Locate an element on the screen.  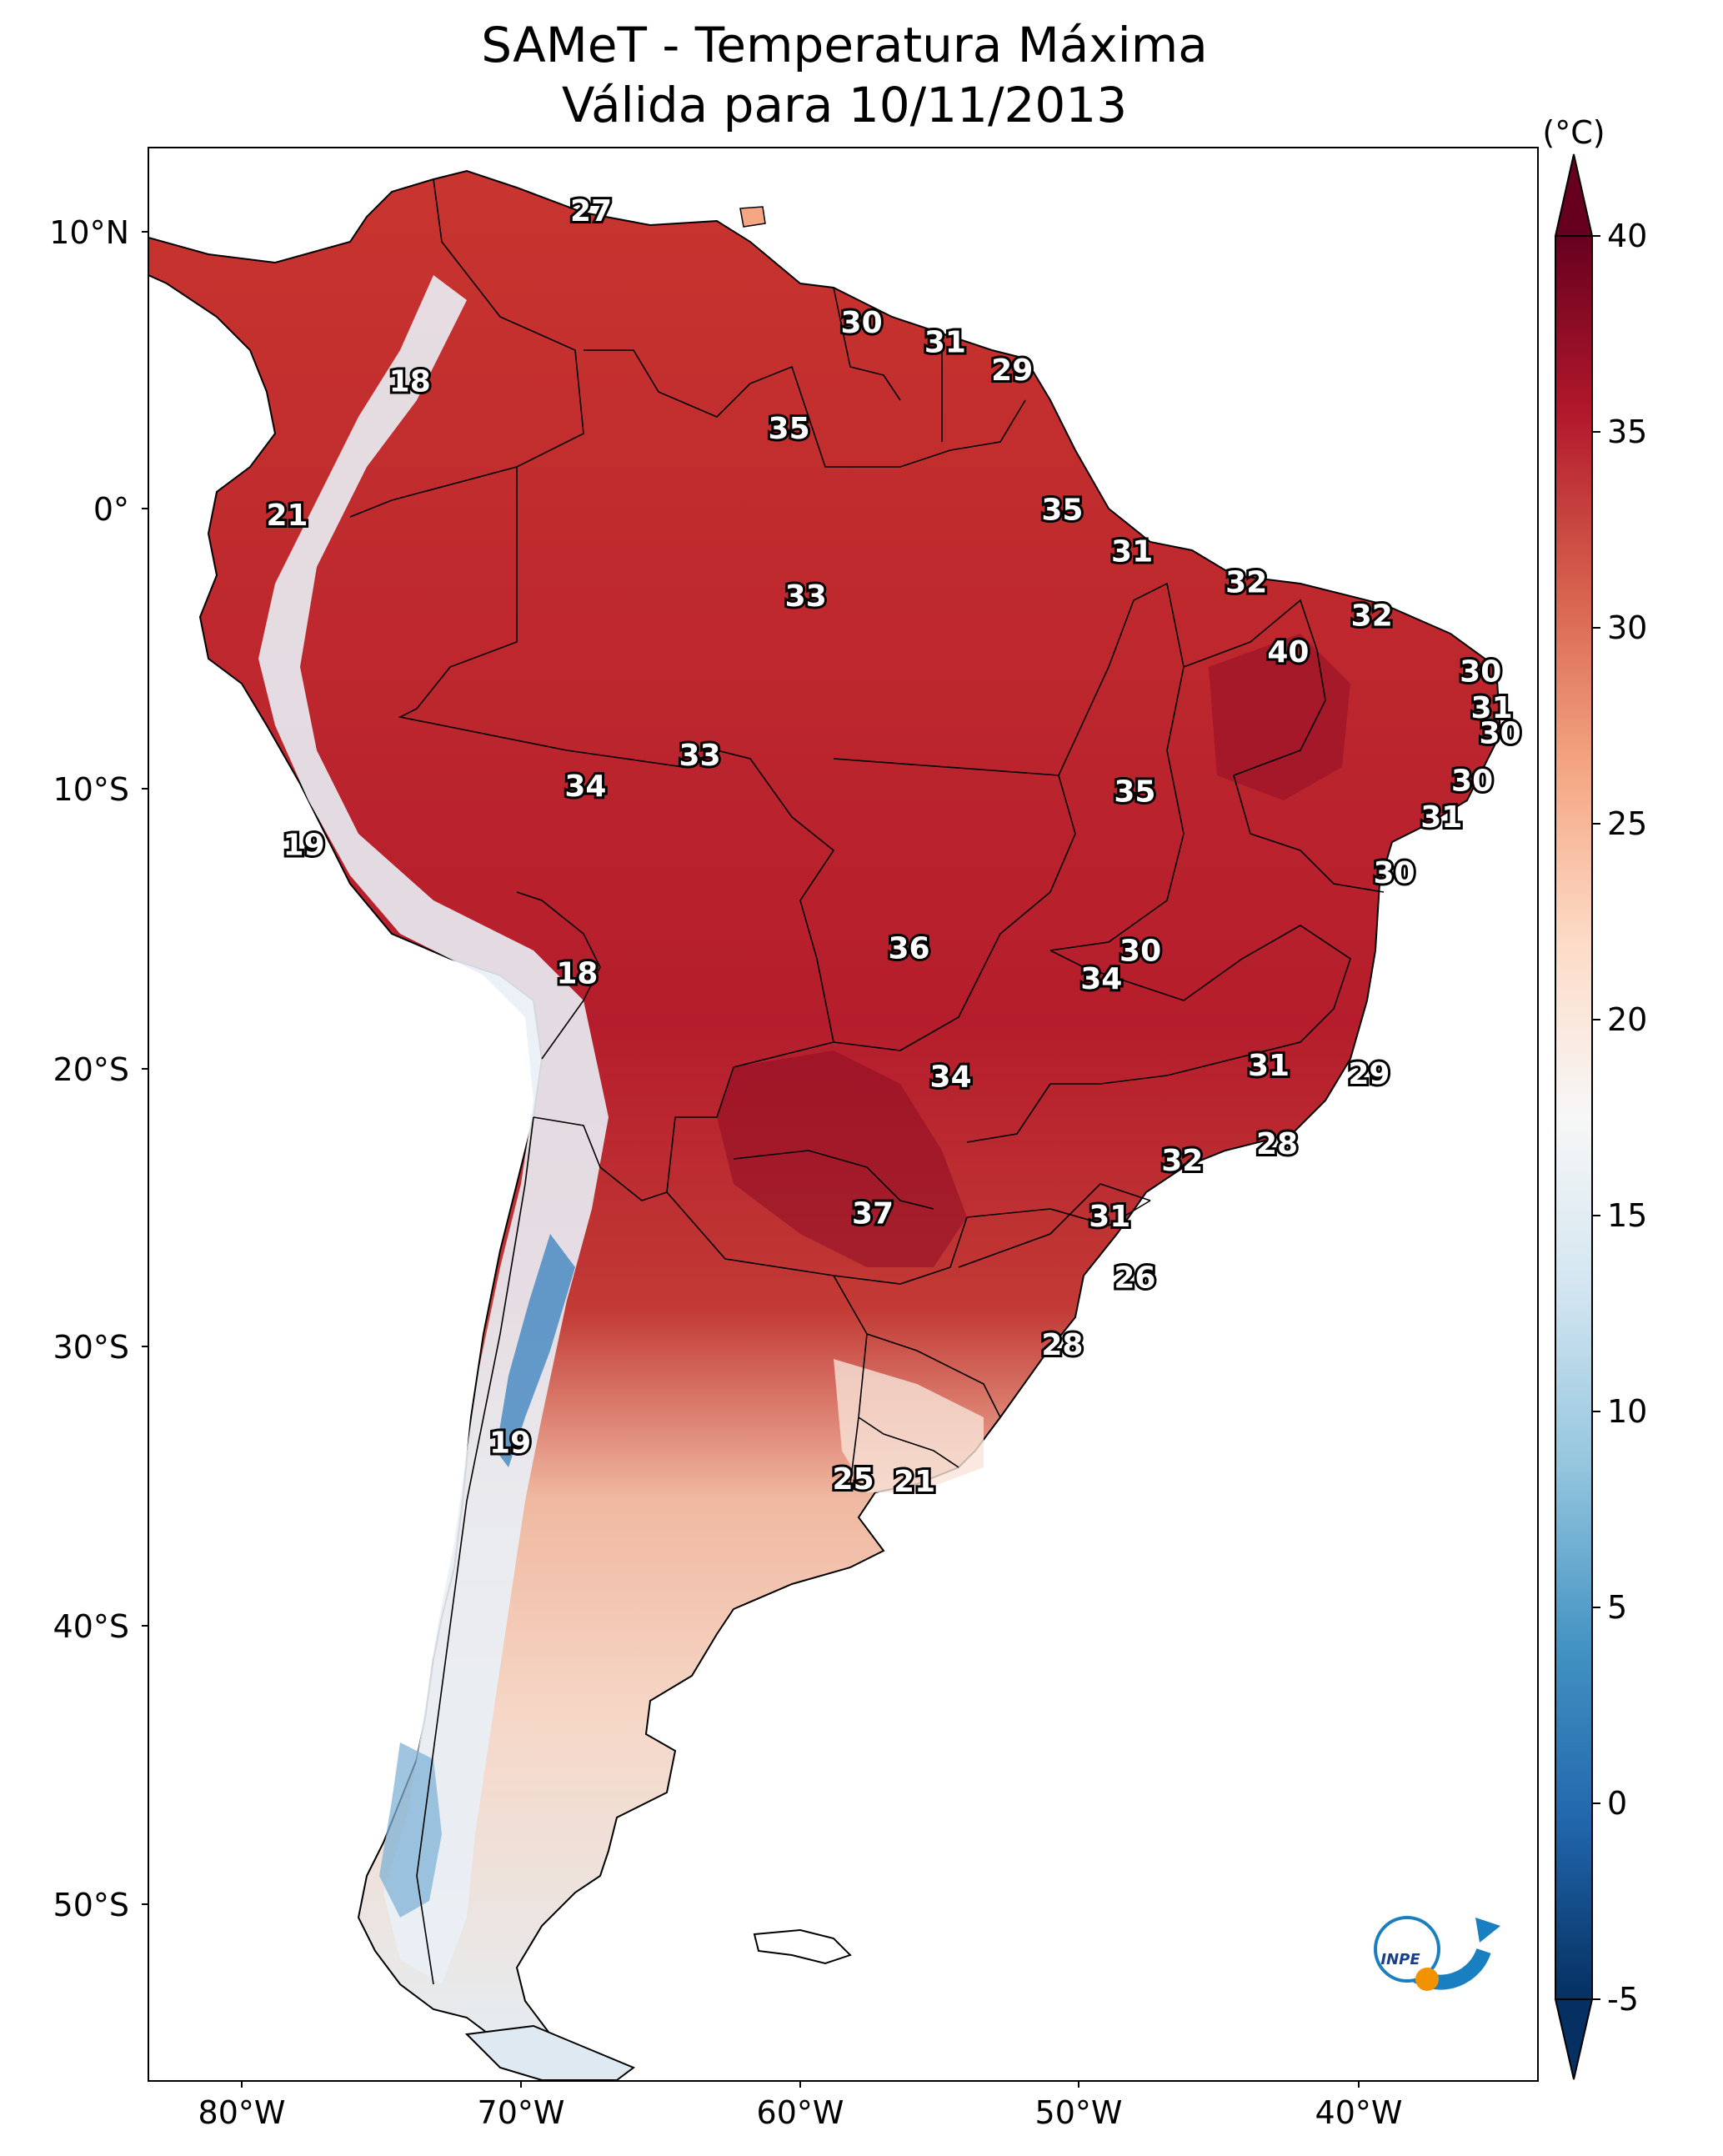
northeast-hot-core is located at coordinates (1279, 717).